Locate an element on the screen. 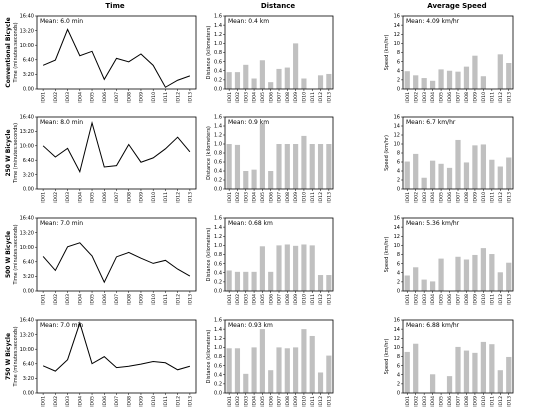  y-tick-label: 2 is located at coordinates (398, 385).